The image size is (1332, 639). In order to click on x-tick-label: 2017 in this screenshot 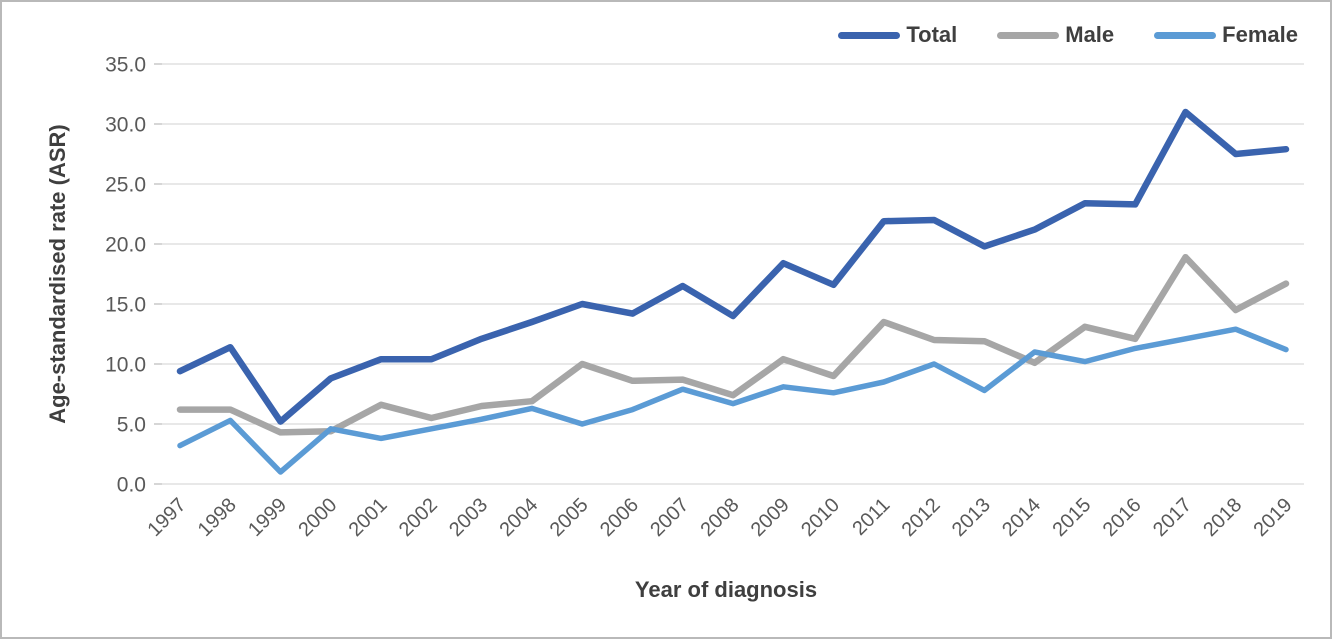, I will do `click(1172, 517)`.